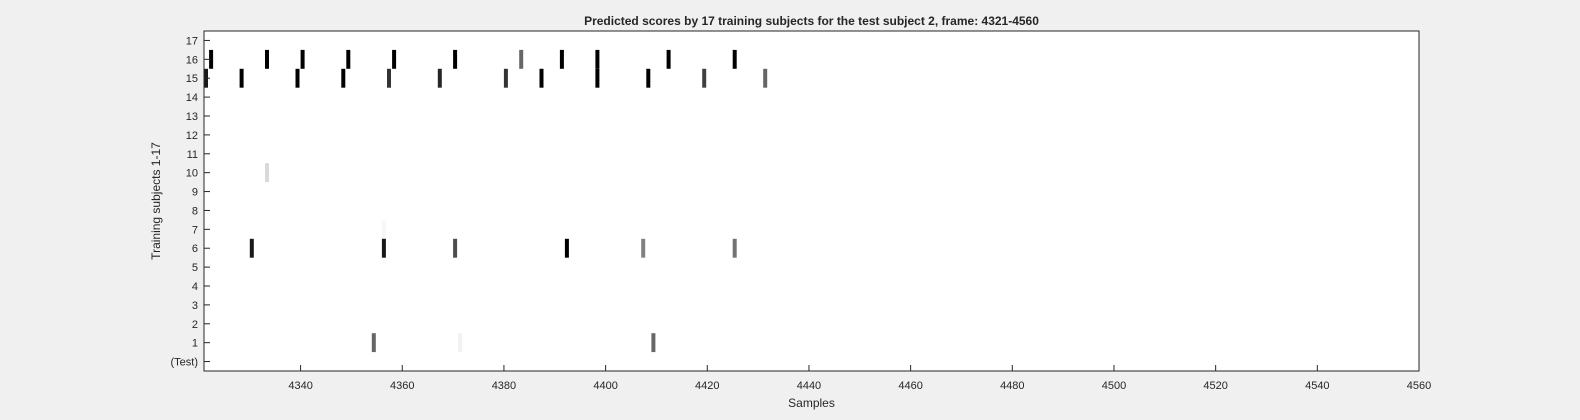  Describe the element at coordinates (809, 386) in the screenshot. I see `x-tick-label: 4440` at that location.